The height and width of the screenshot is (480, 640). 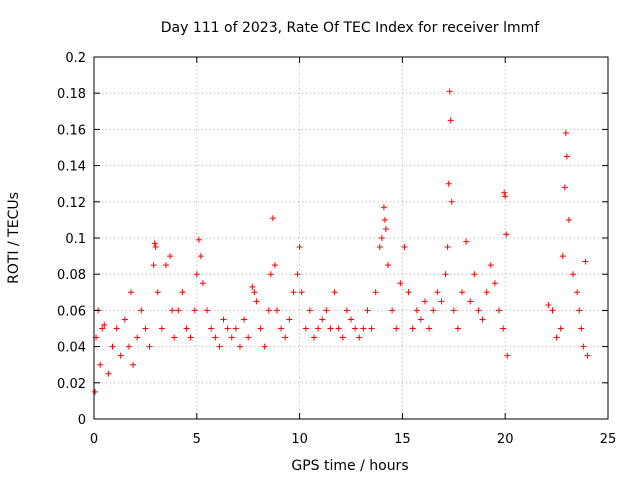 What do you see at coordinates (75, 58) in the screenshot?
I see `y-tick-label: 0.2` at bounding box center [75, 58].